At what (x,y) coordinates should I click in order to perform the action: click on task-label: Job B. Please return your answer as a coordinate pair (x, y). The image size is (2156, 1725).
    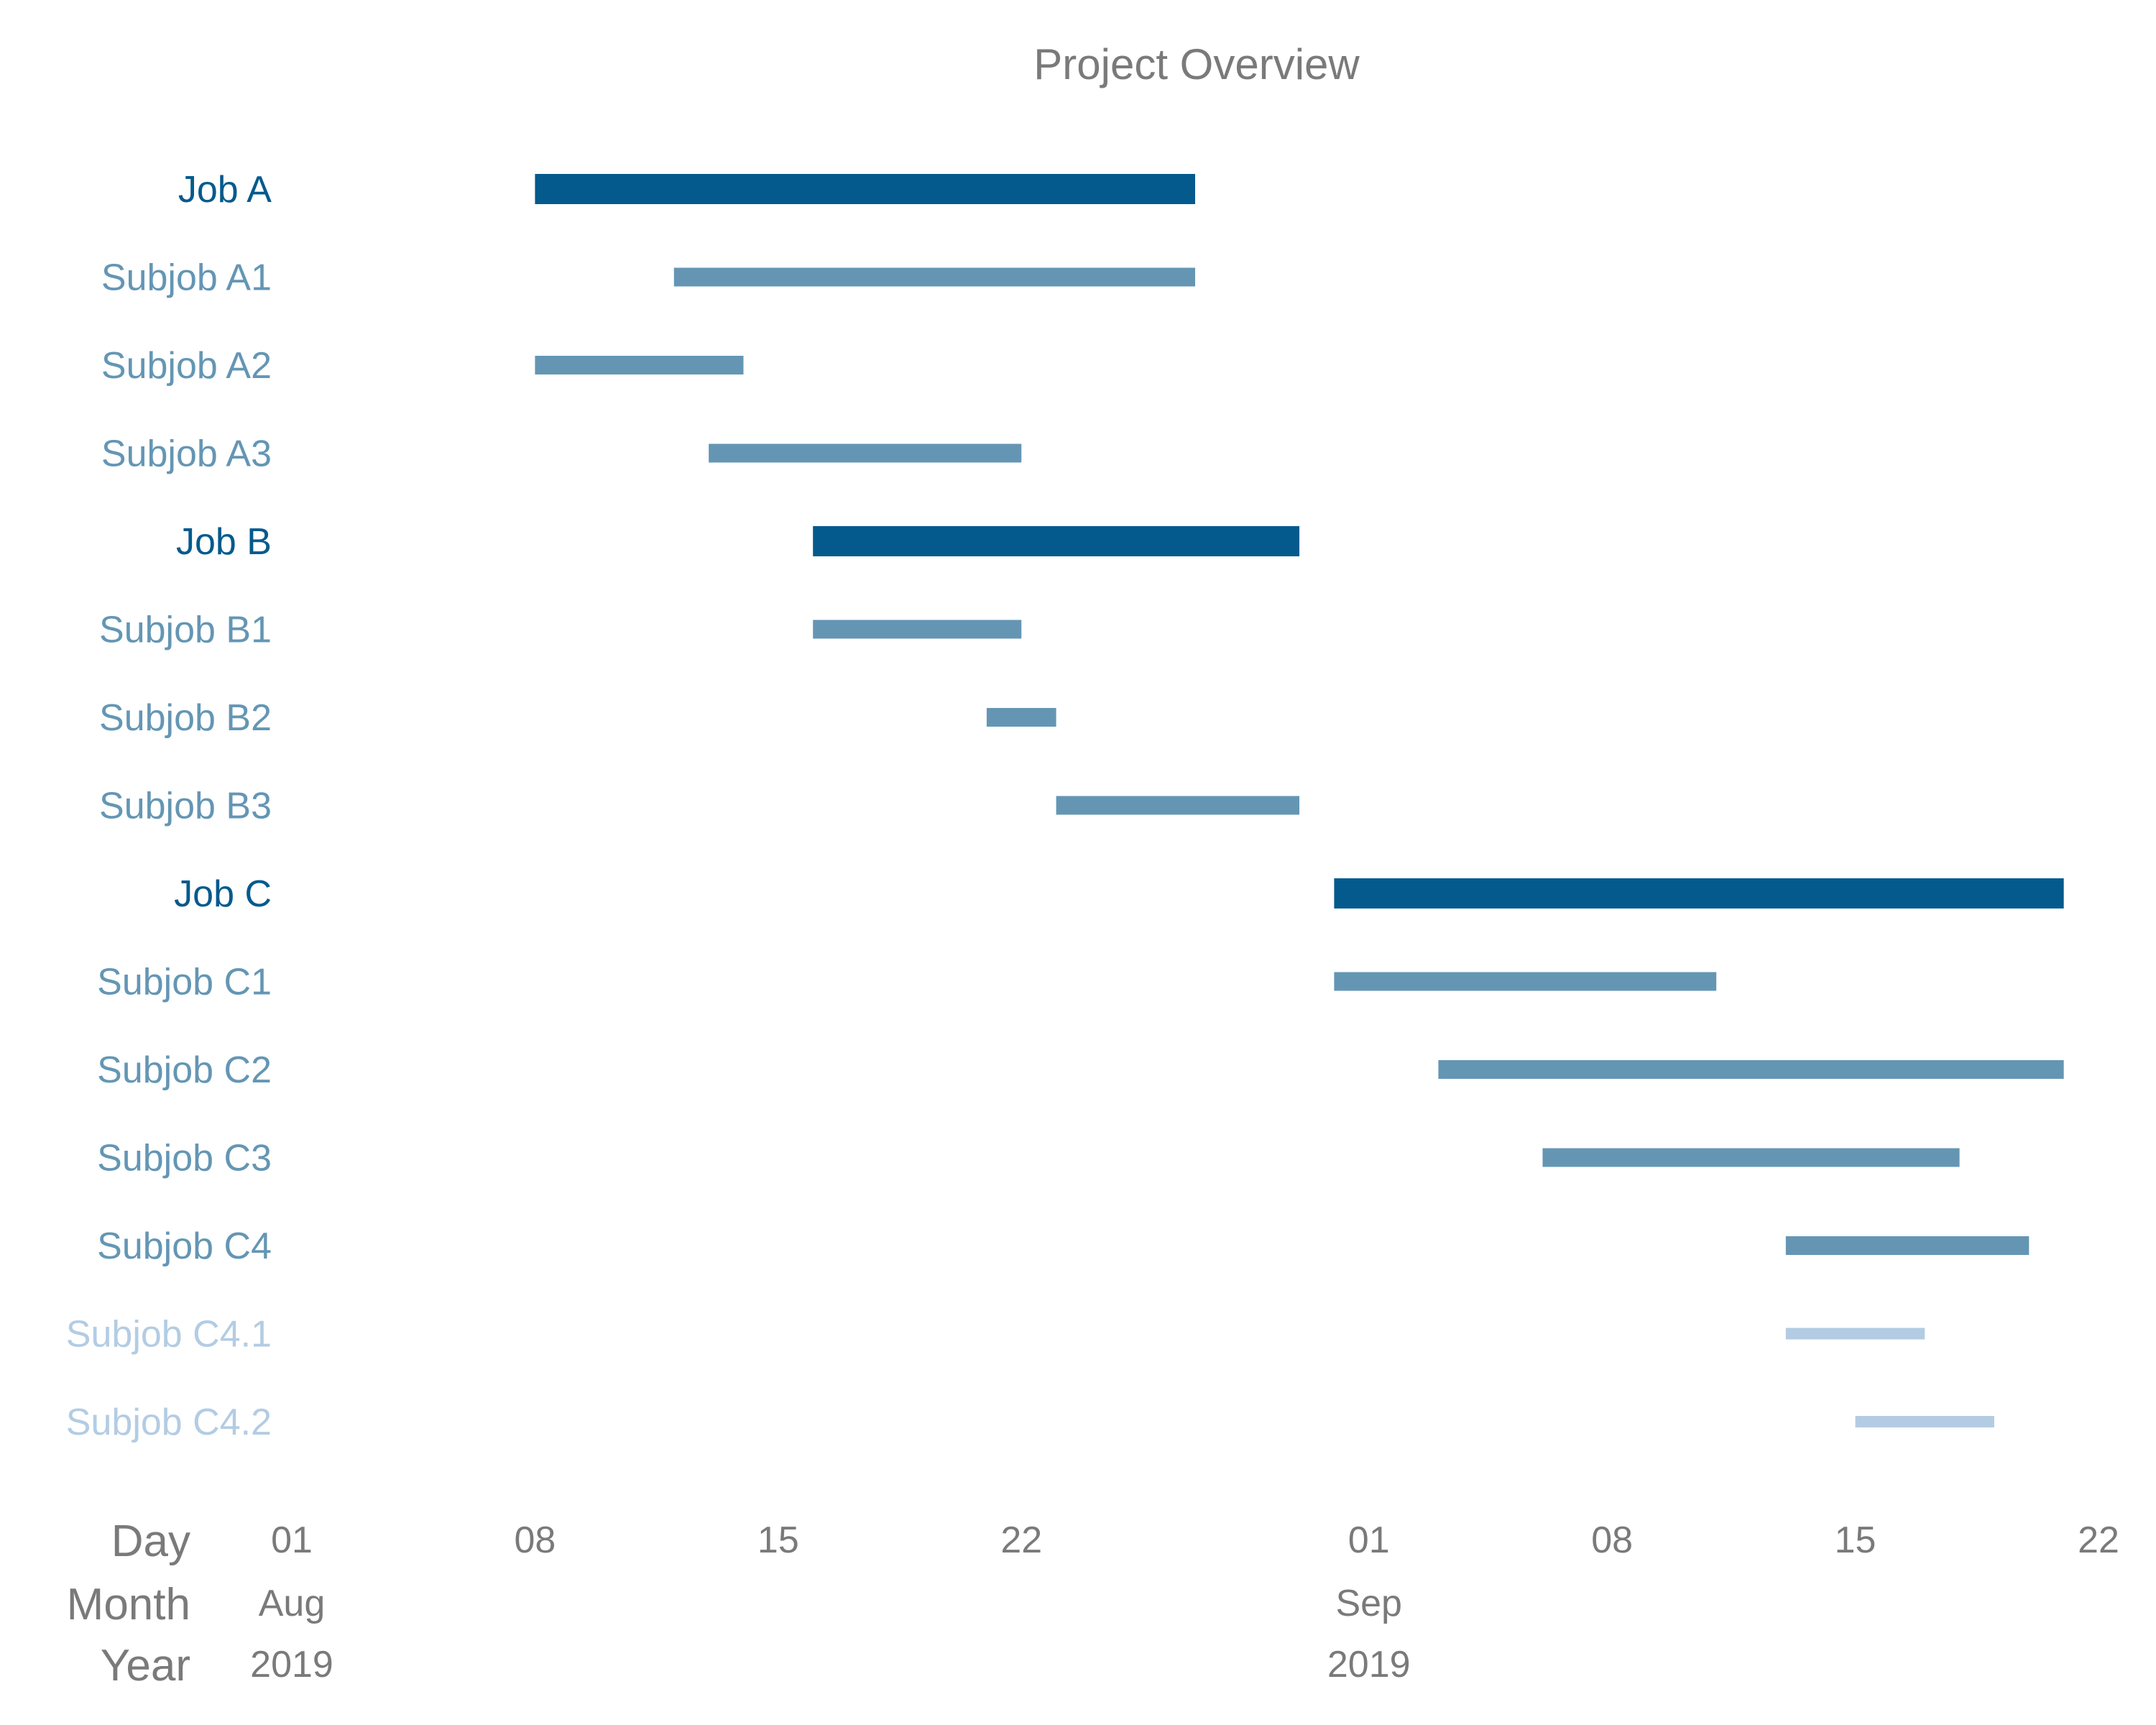
    Looking at the image, I should click on (224, 542).